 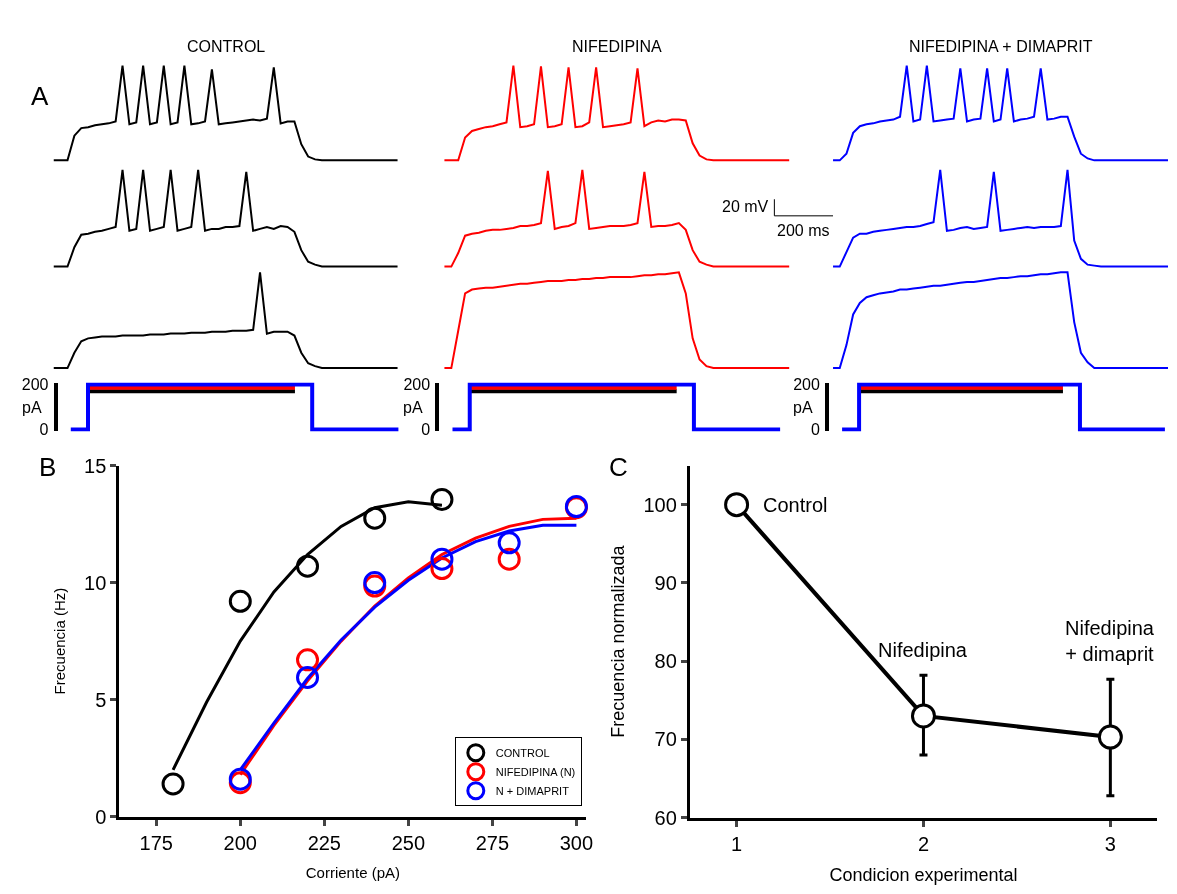 I want to click on y-tick-label: 100, so click(x=660, y=504).